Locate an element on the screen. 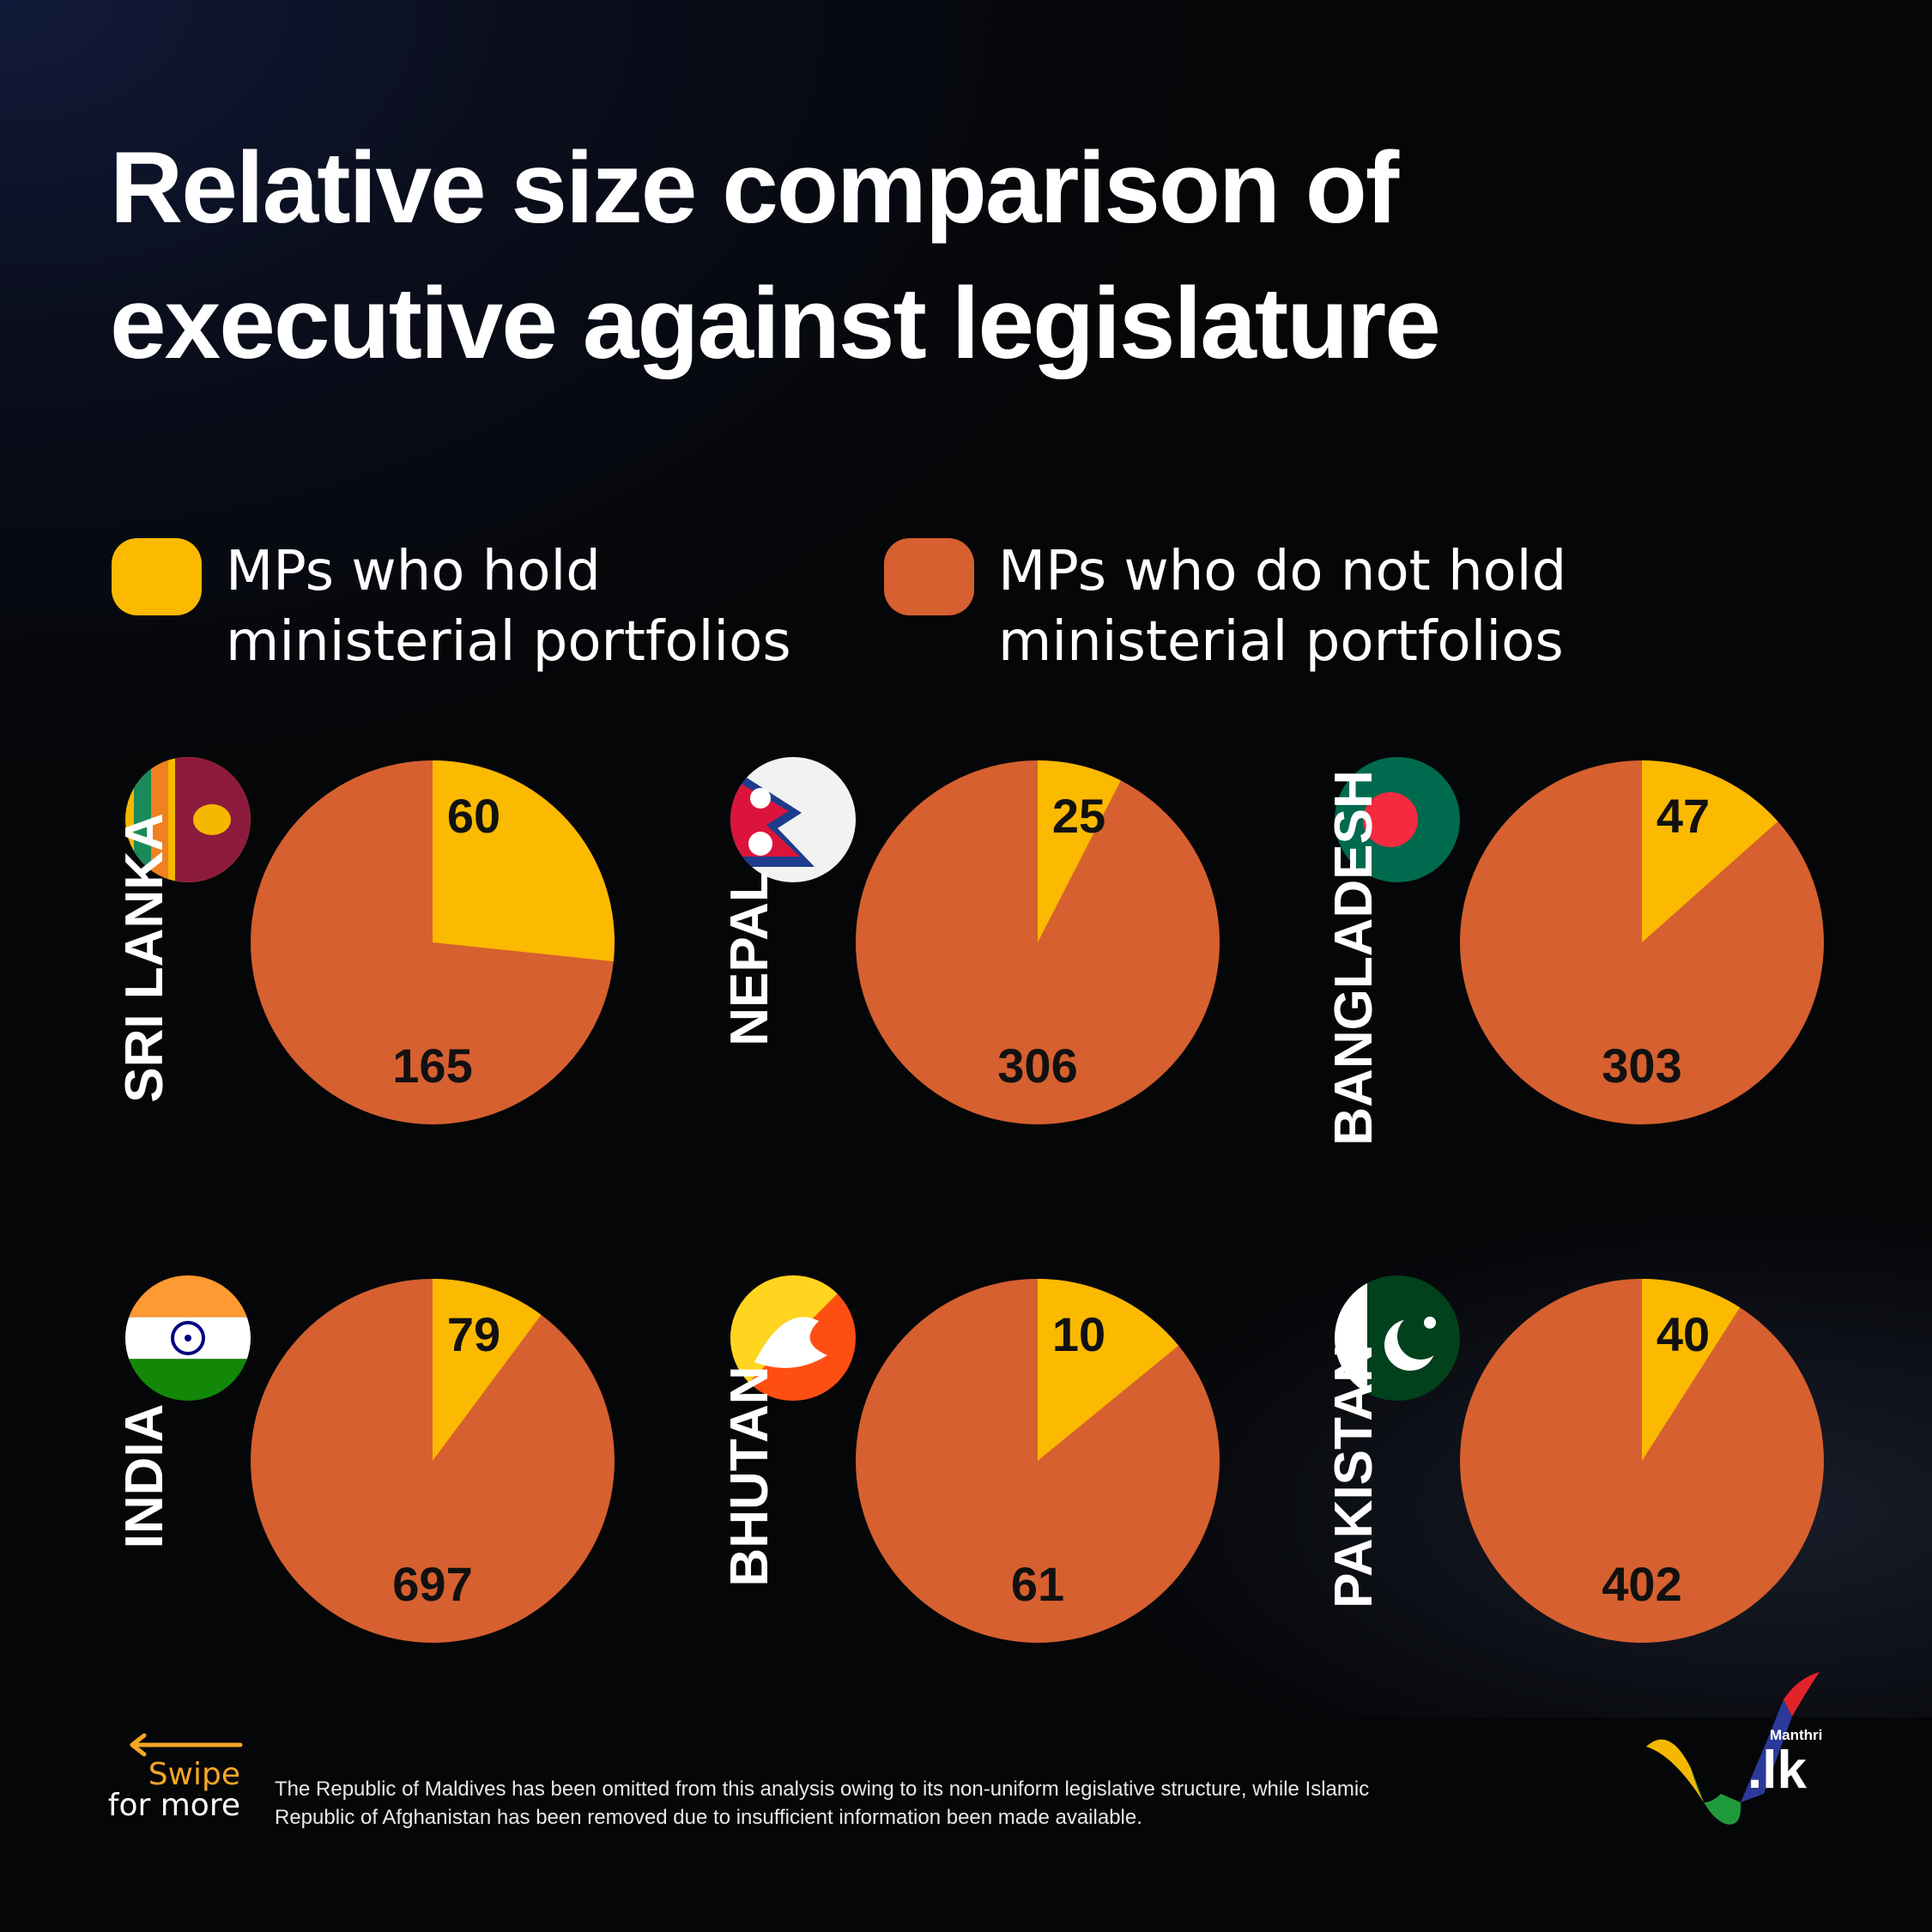 The width and height of the screenshot is (1932, 1932). bangladesh-flag-icon is located at coordinates (1397, 819).